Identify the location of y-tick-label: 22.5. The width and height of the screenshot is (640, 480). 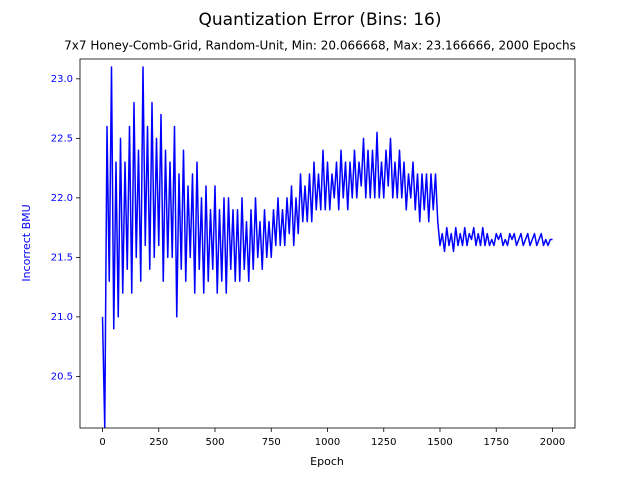
(62, 138).